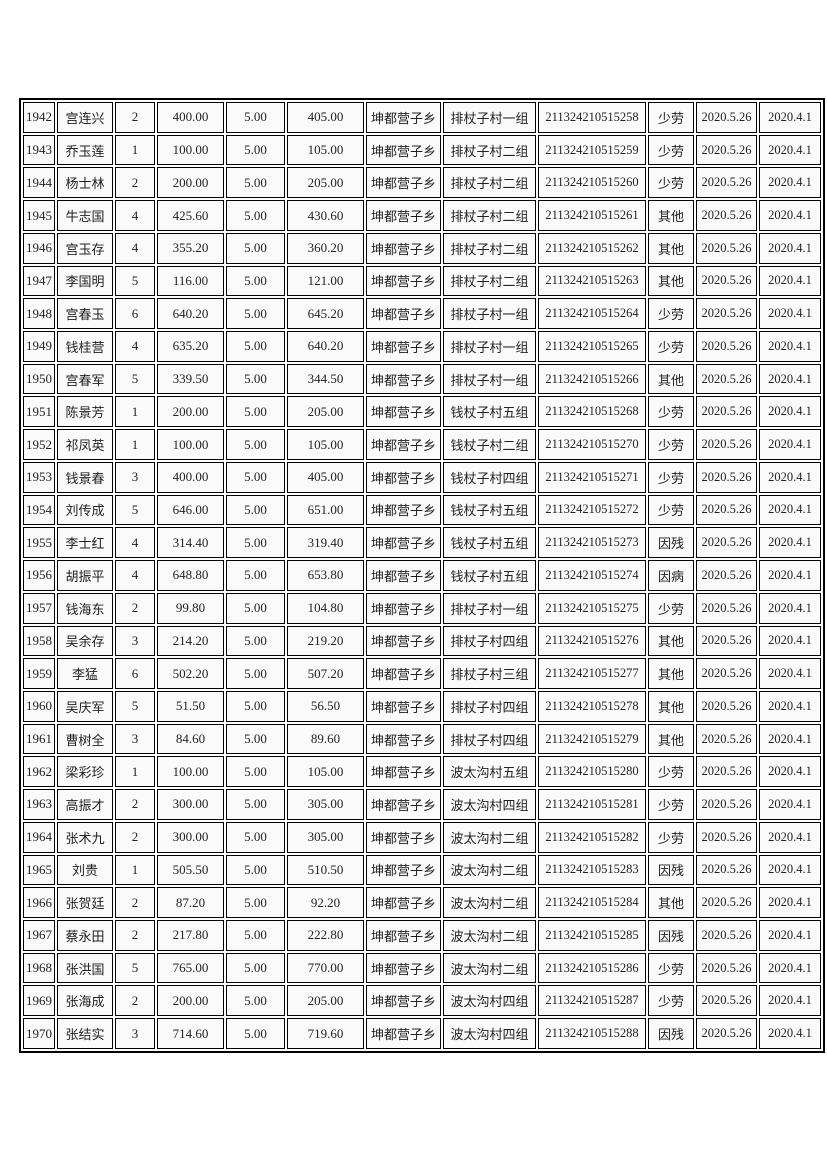  I want to click on cell-base-amount: 765.00, so click(190, 968).